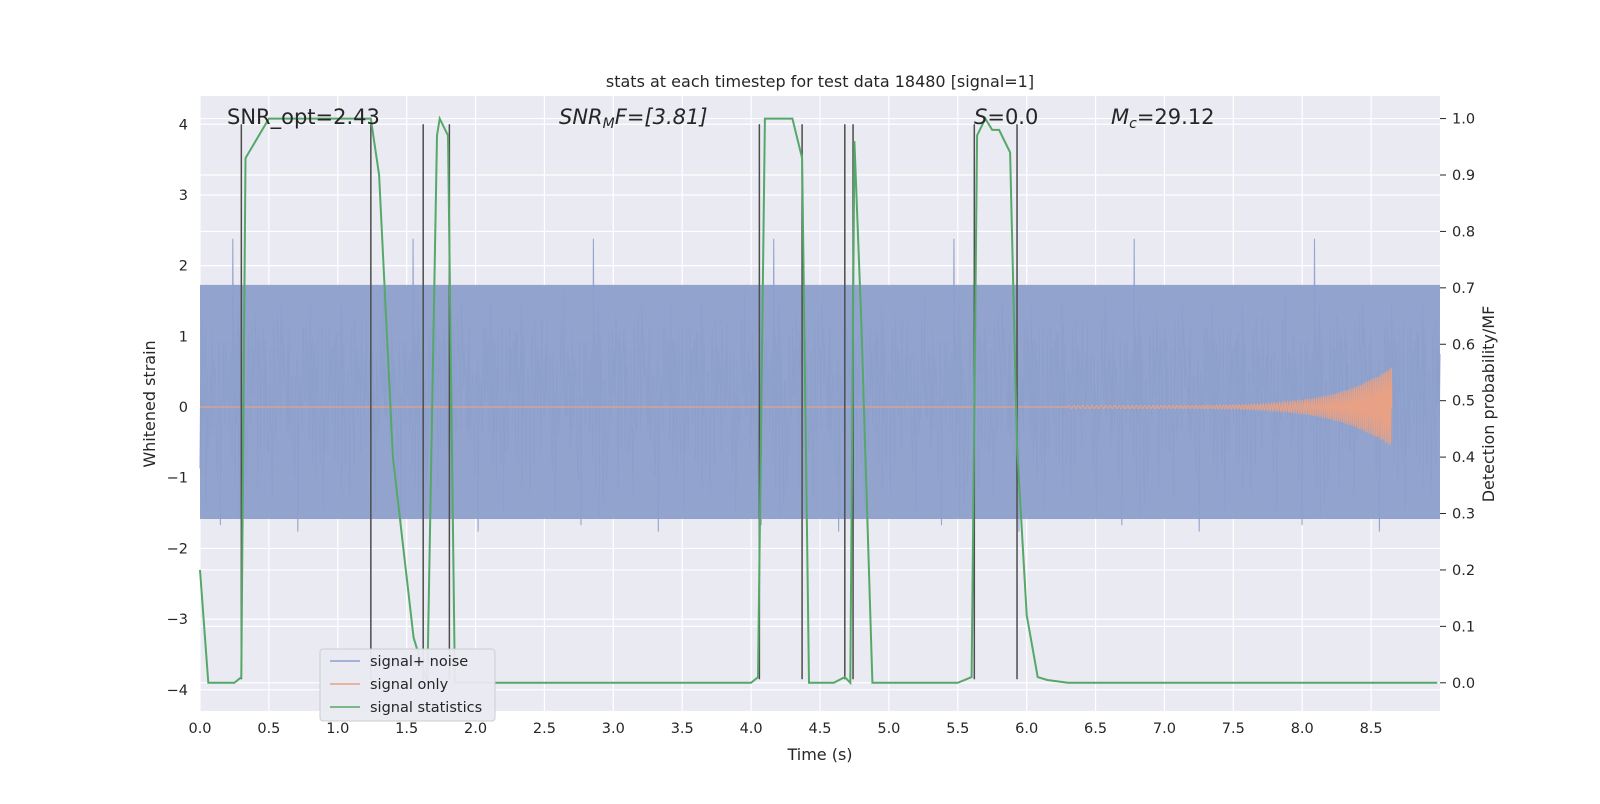 This screenshot has height=804, width=1600. I want to click on x-tick-label: 4.0, so click(751, 729).